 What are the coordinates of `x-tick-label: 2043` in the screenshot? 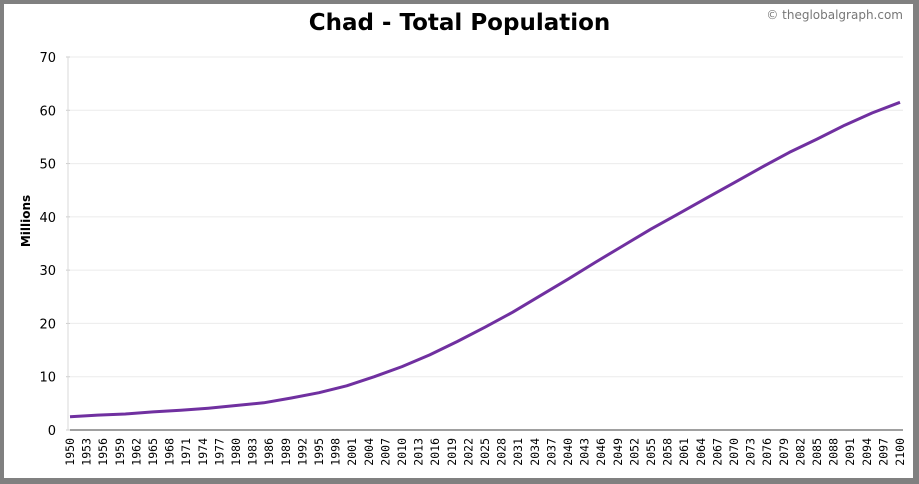 It's located at (585, 452).